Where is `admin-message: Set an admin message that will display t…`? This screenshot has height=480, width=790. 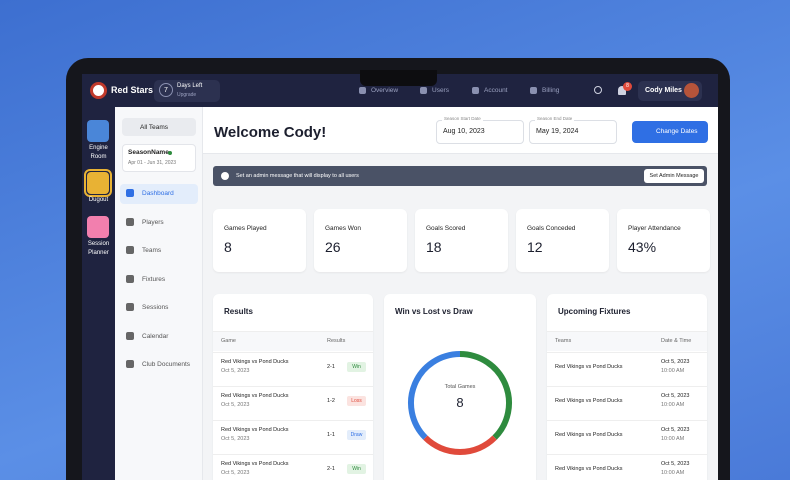 admin-message: Set an admin message that will display t… is located at coordinates (297, 176).